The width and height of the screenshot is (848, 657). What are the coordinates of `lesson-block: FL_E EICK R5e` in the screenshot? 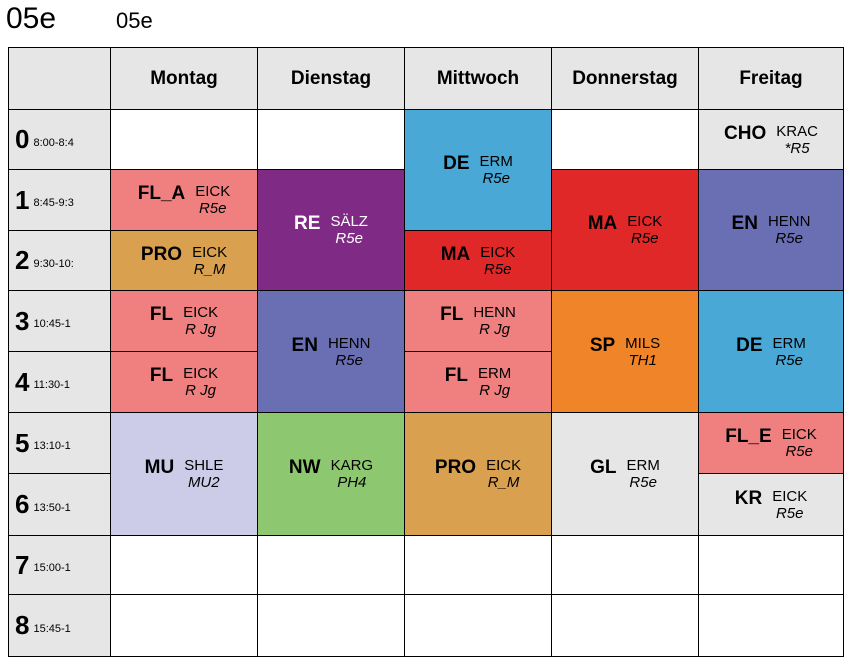 It's located at (771, 443).